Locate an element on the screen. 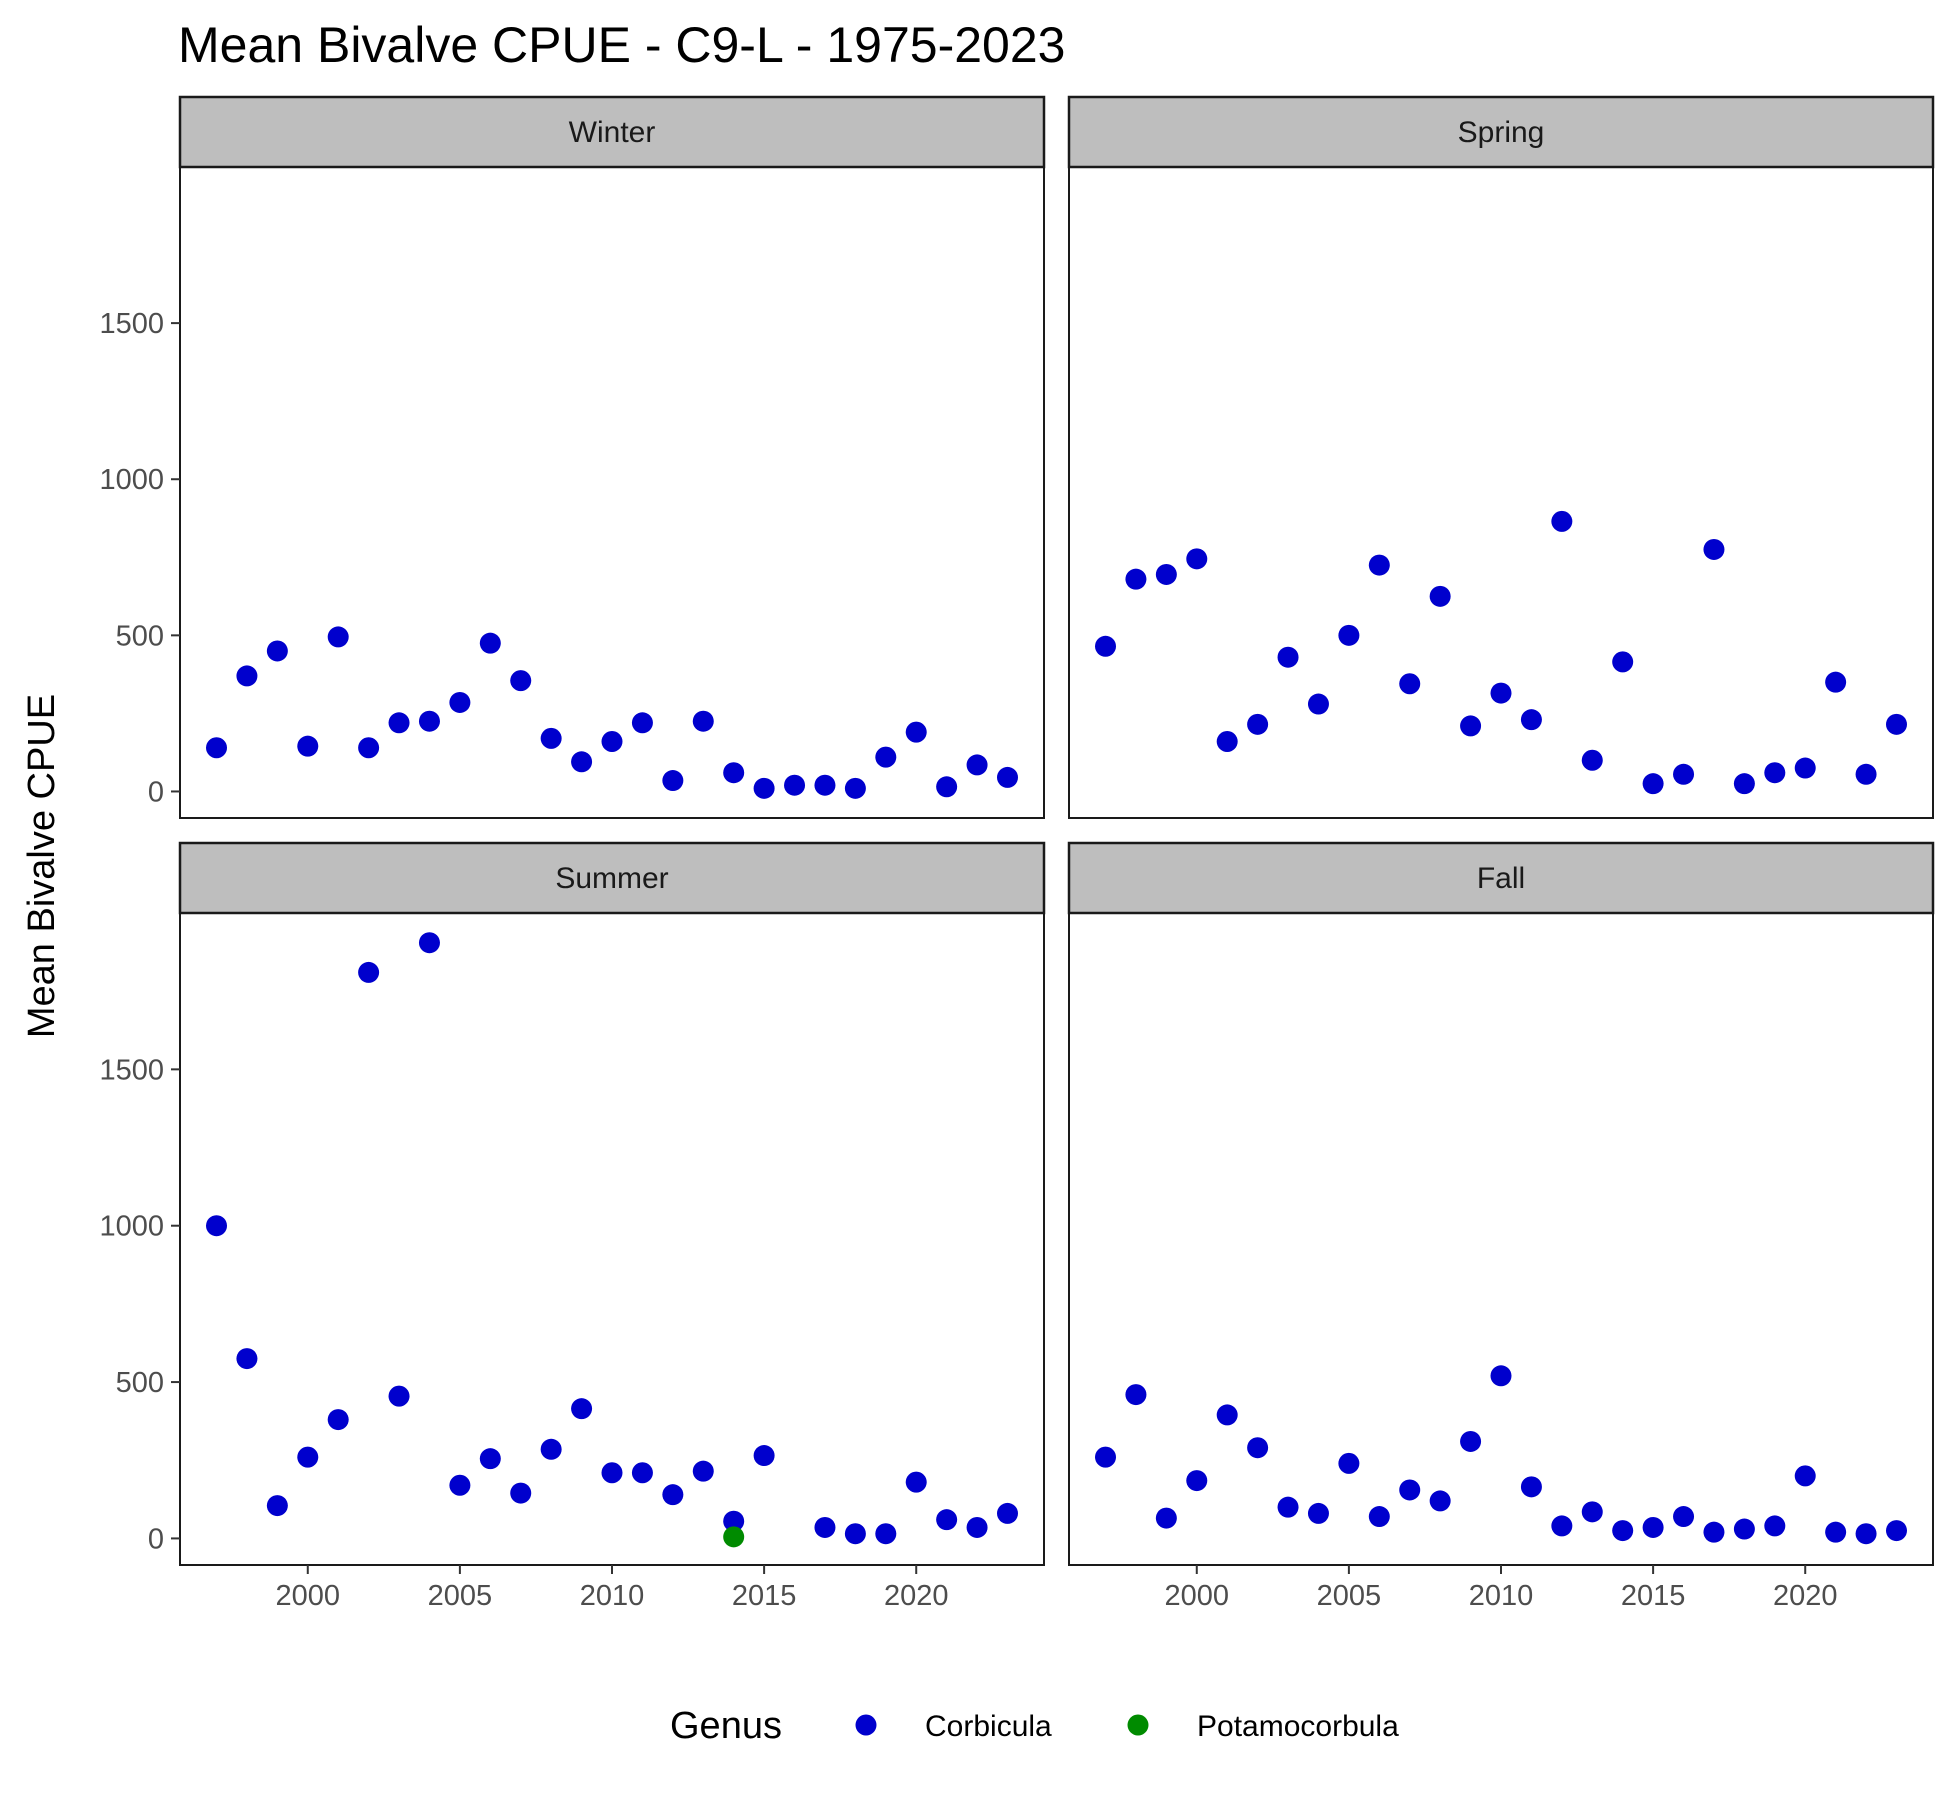 The height and width of the screenshot is (1800, 1950). legend-key-corbicula is located at coordinates (866, 1725).